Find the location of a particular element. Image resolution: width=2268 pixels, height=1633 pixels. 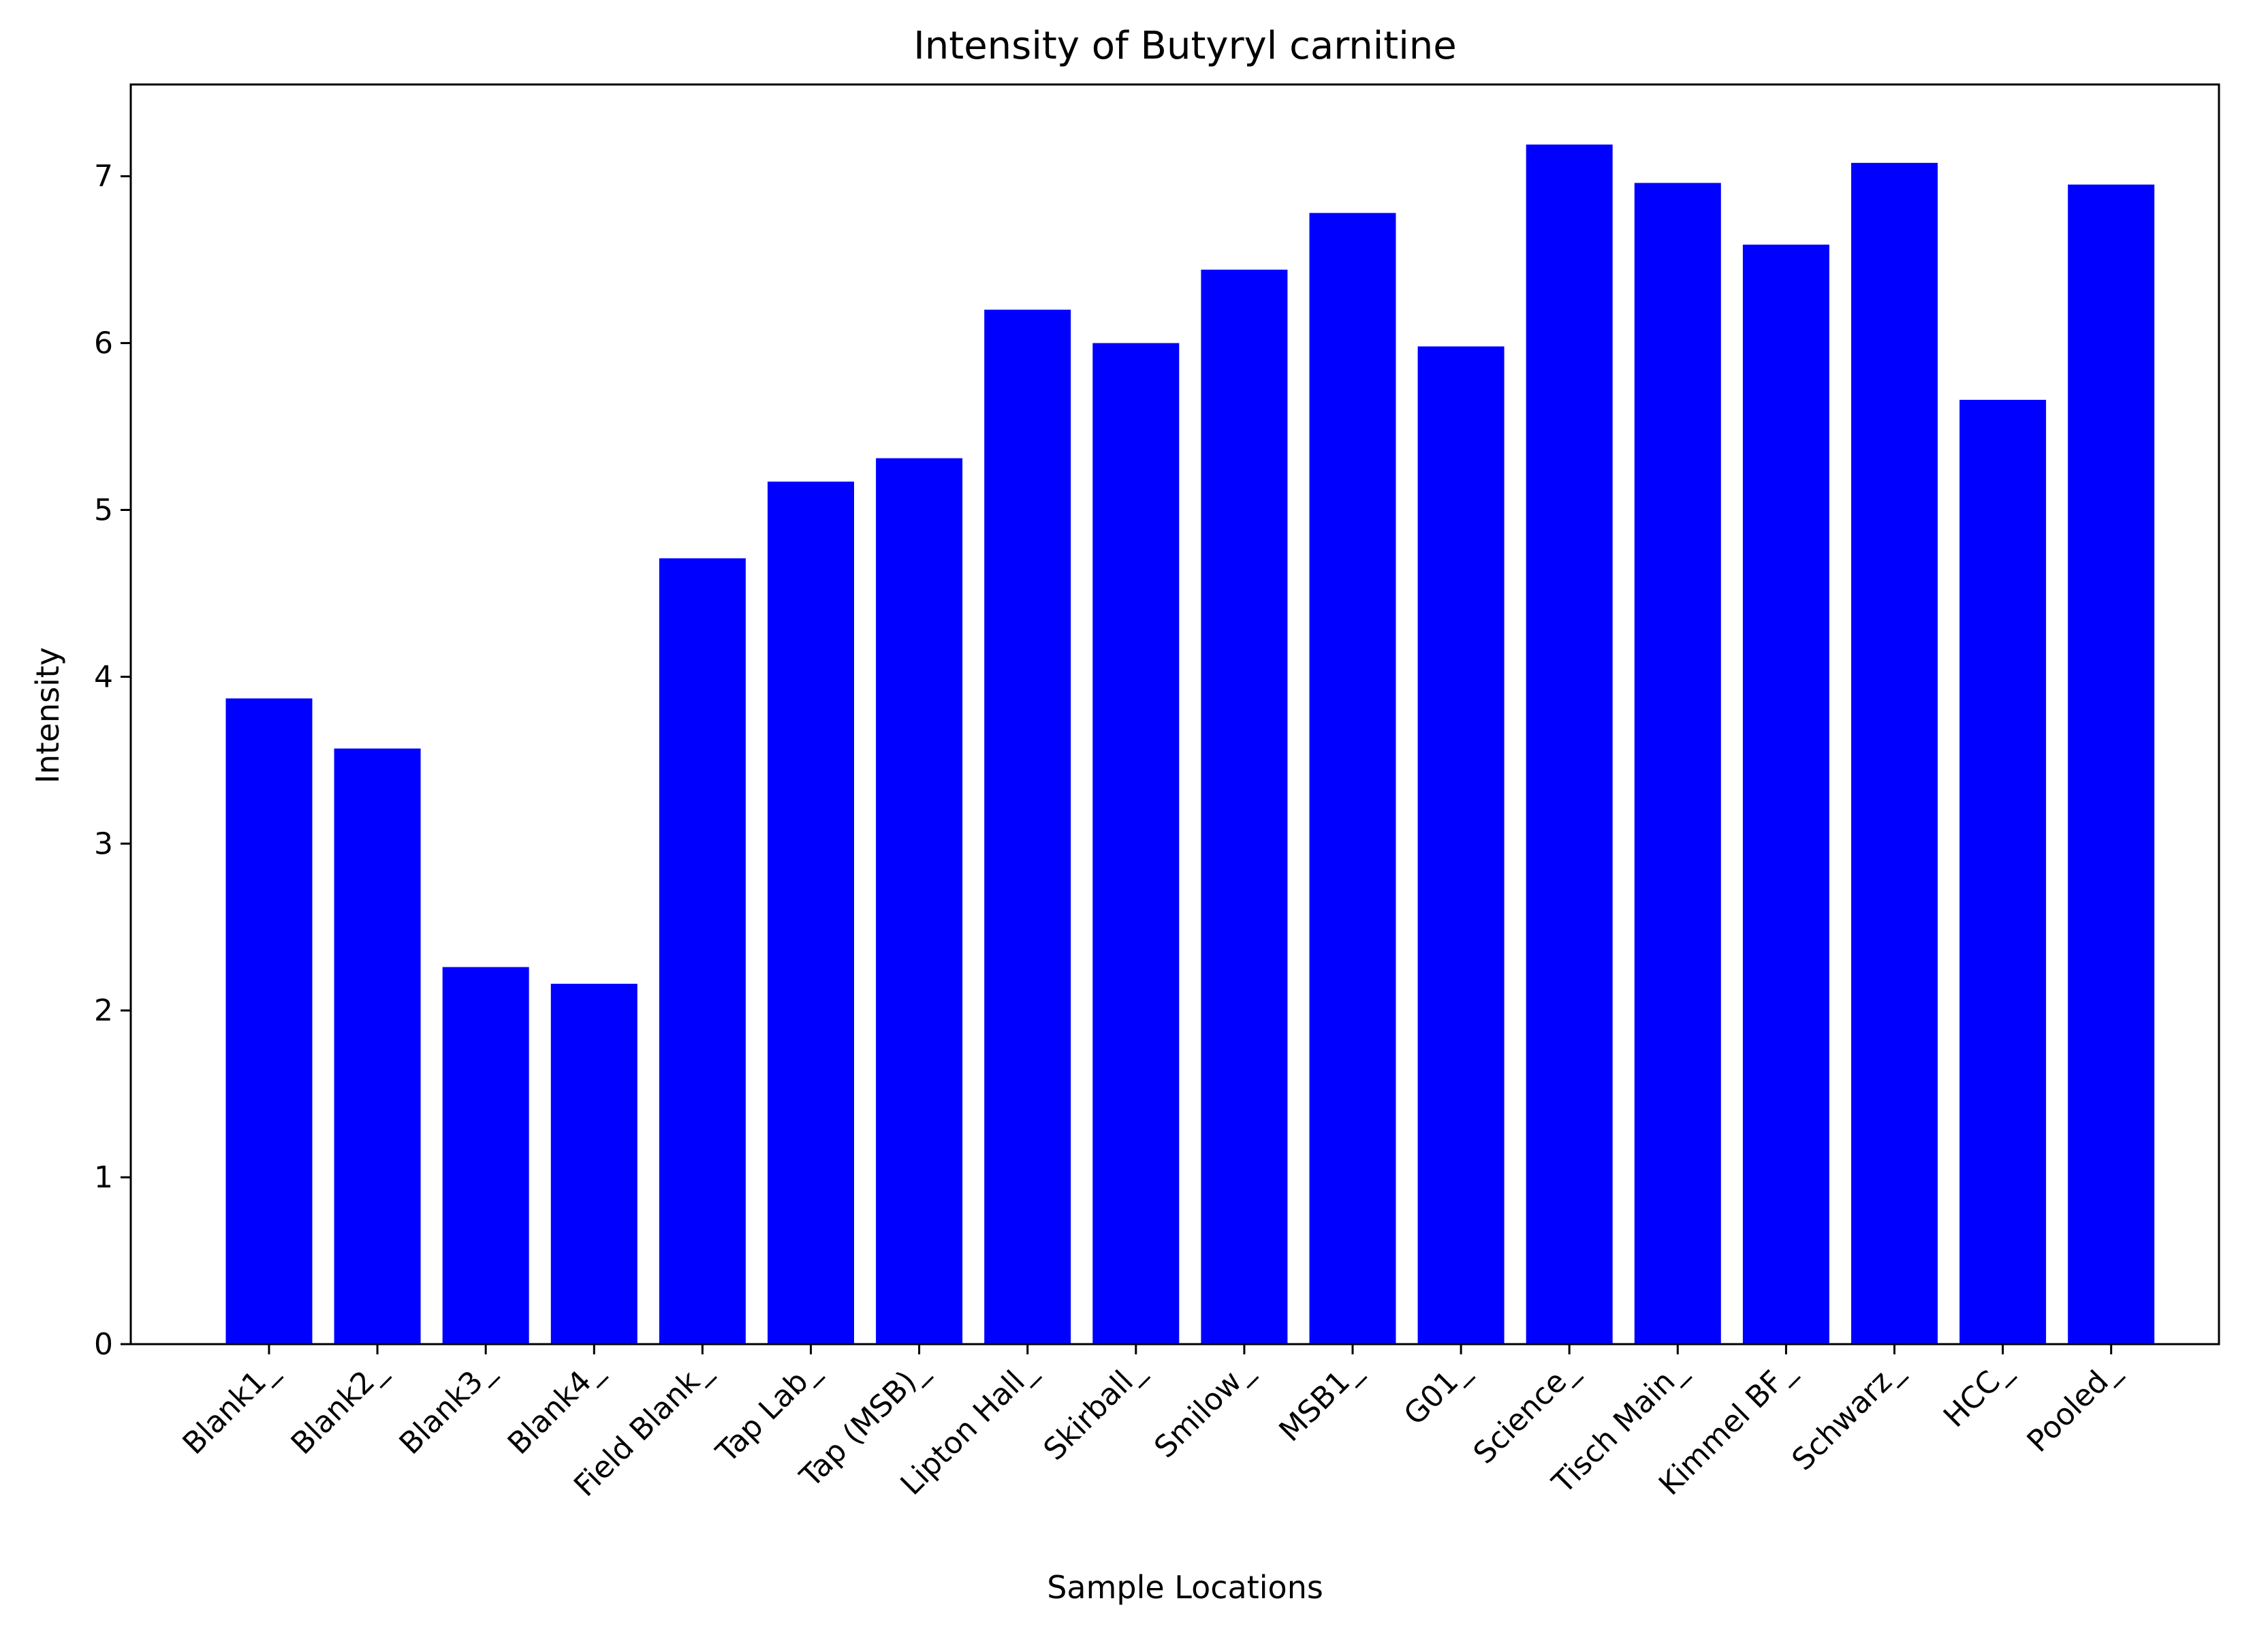

y-axis-label: Intensity is located at coordinates (48, 715).